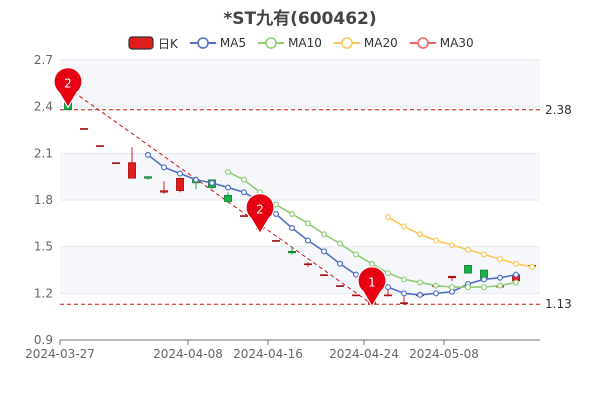 The image size is (600, 400). What do you see at coordinates (558, 110) in the screenshot?
I see `reference-label: 2.38` at bounding box center [558, 110].